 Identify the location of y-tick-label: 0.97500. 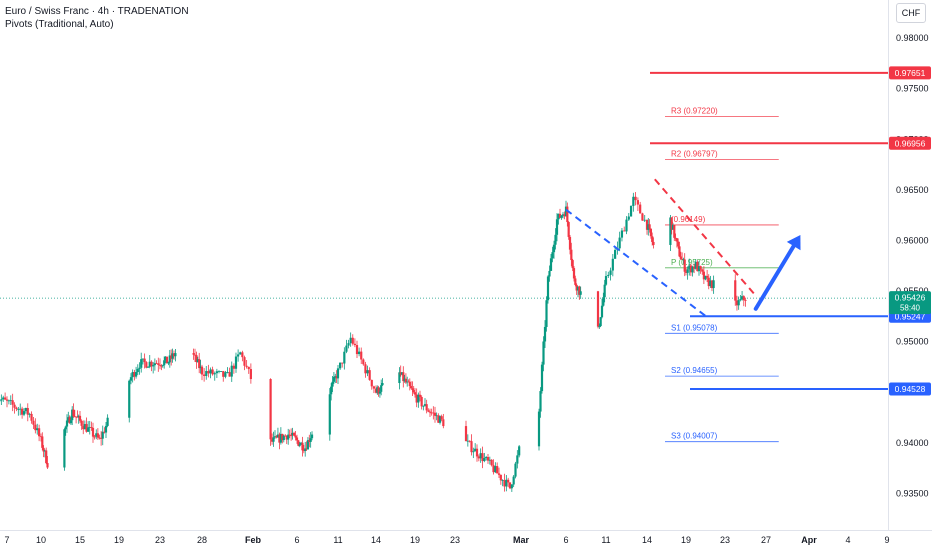
(912, 89).